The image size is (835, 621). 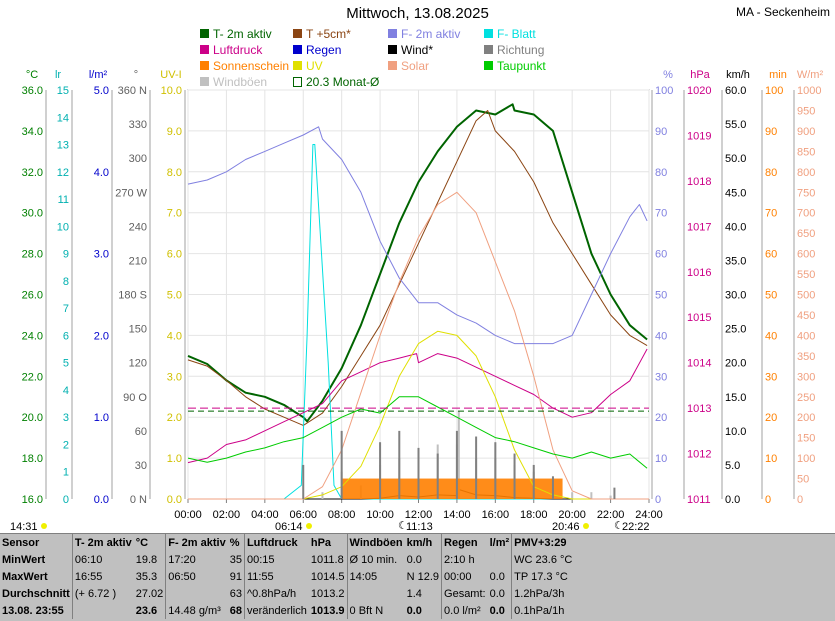 I want to click on axis-tick-right: 90, so click(x=661, y=132).